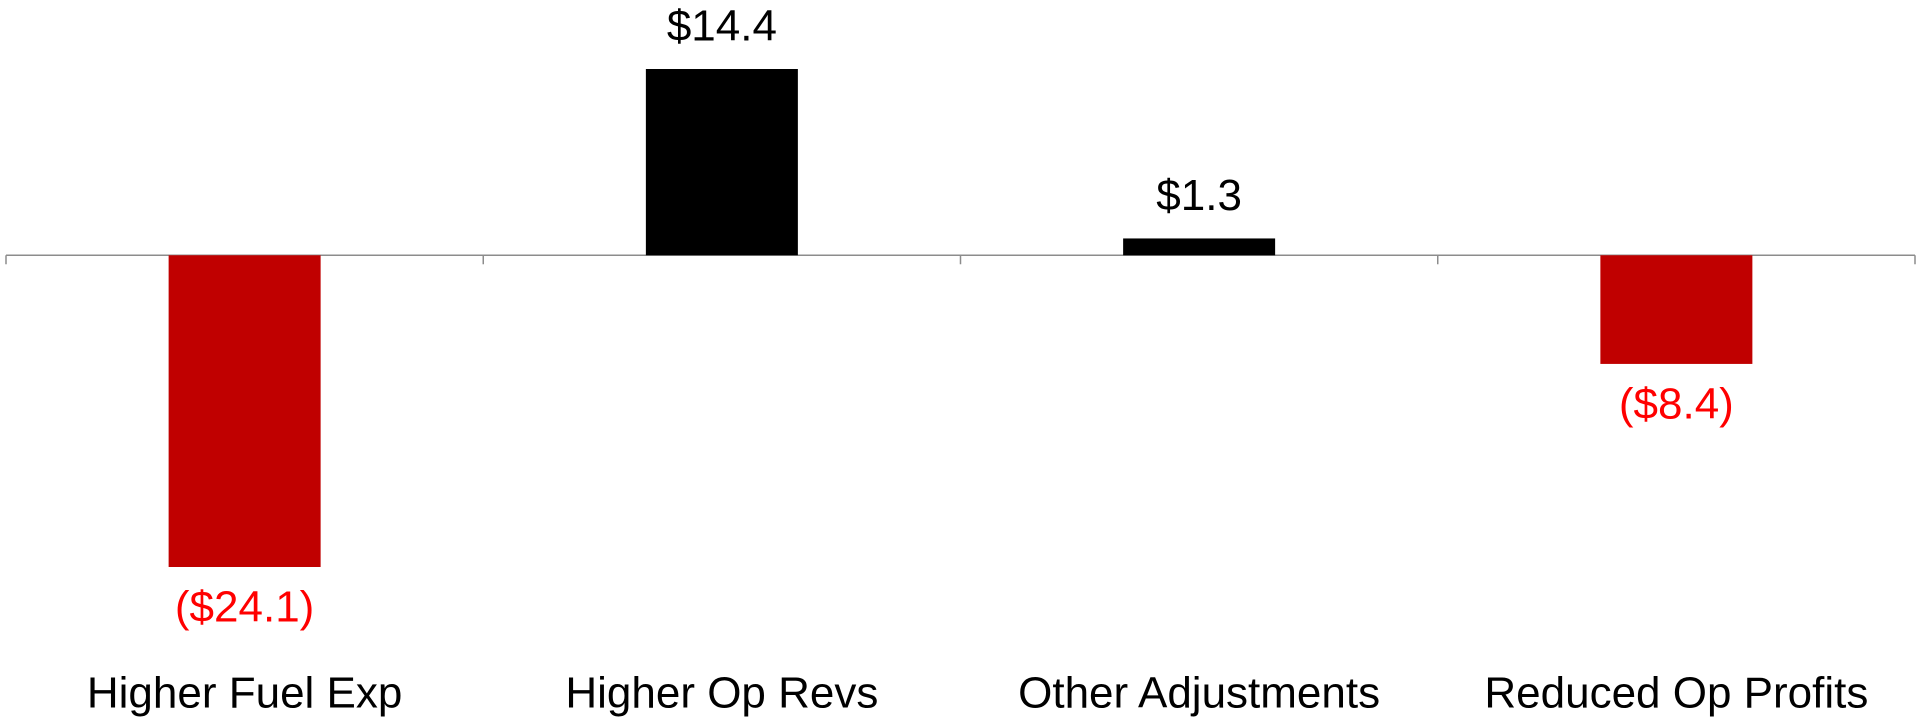  Describe the element at coordinates (722, 26) in the screenshot. I see `data-label: $14.4` at that location.